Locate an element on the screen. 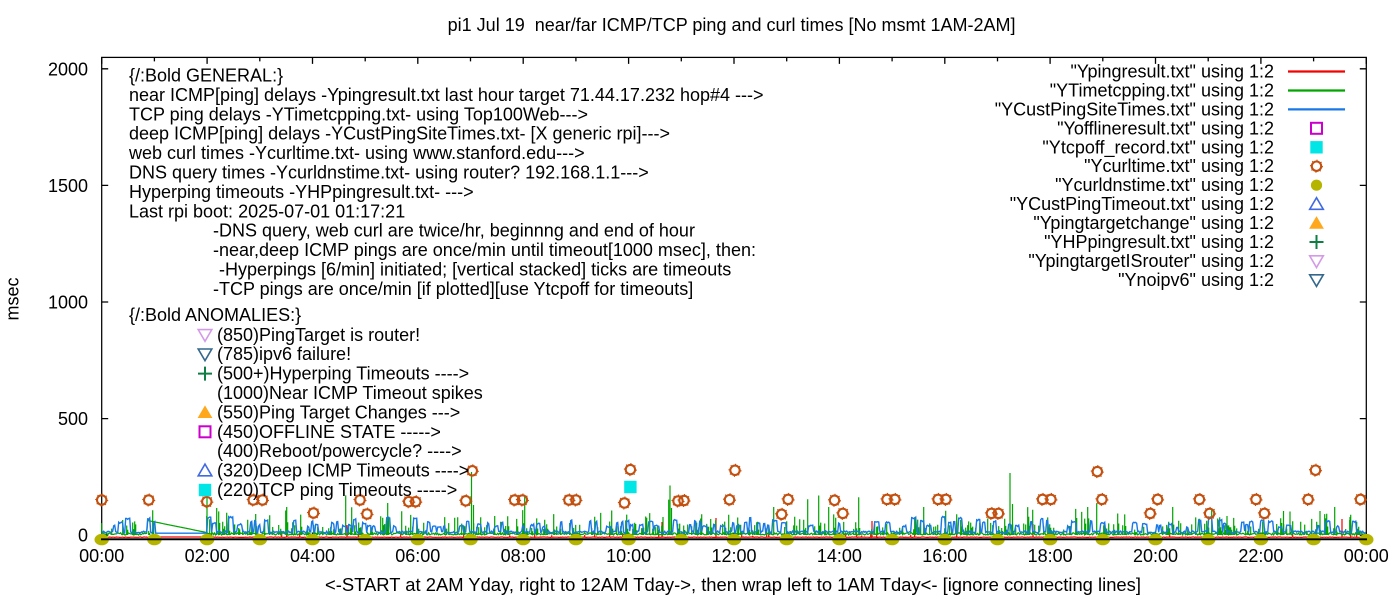 The height and width of the screenshot is (605, 1400). svg-text: (450)OFFLINE STATE -----> is located at coordinates (329, 432).